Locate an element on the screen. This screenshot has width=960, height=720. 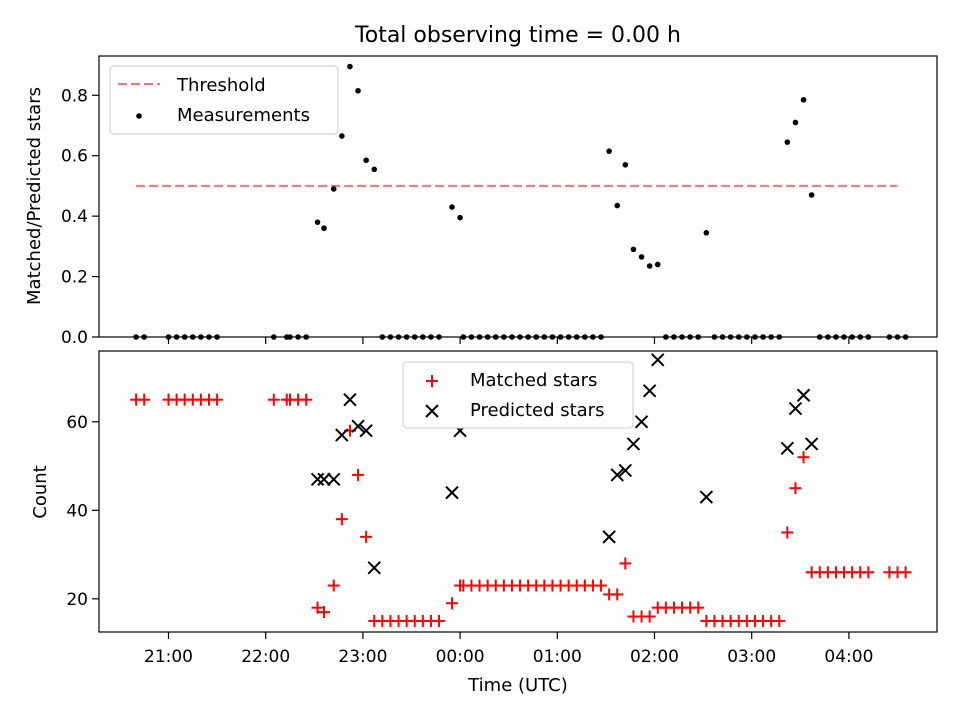
ratio-x-ticks is located at coordinates (508, 340).